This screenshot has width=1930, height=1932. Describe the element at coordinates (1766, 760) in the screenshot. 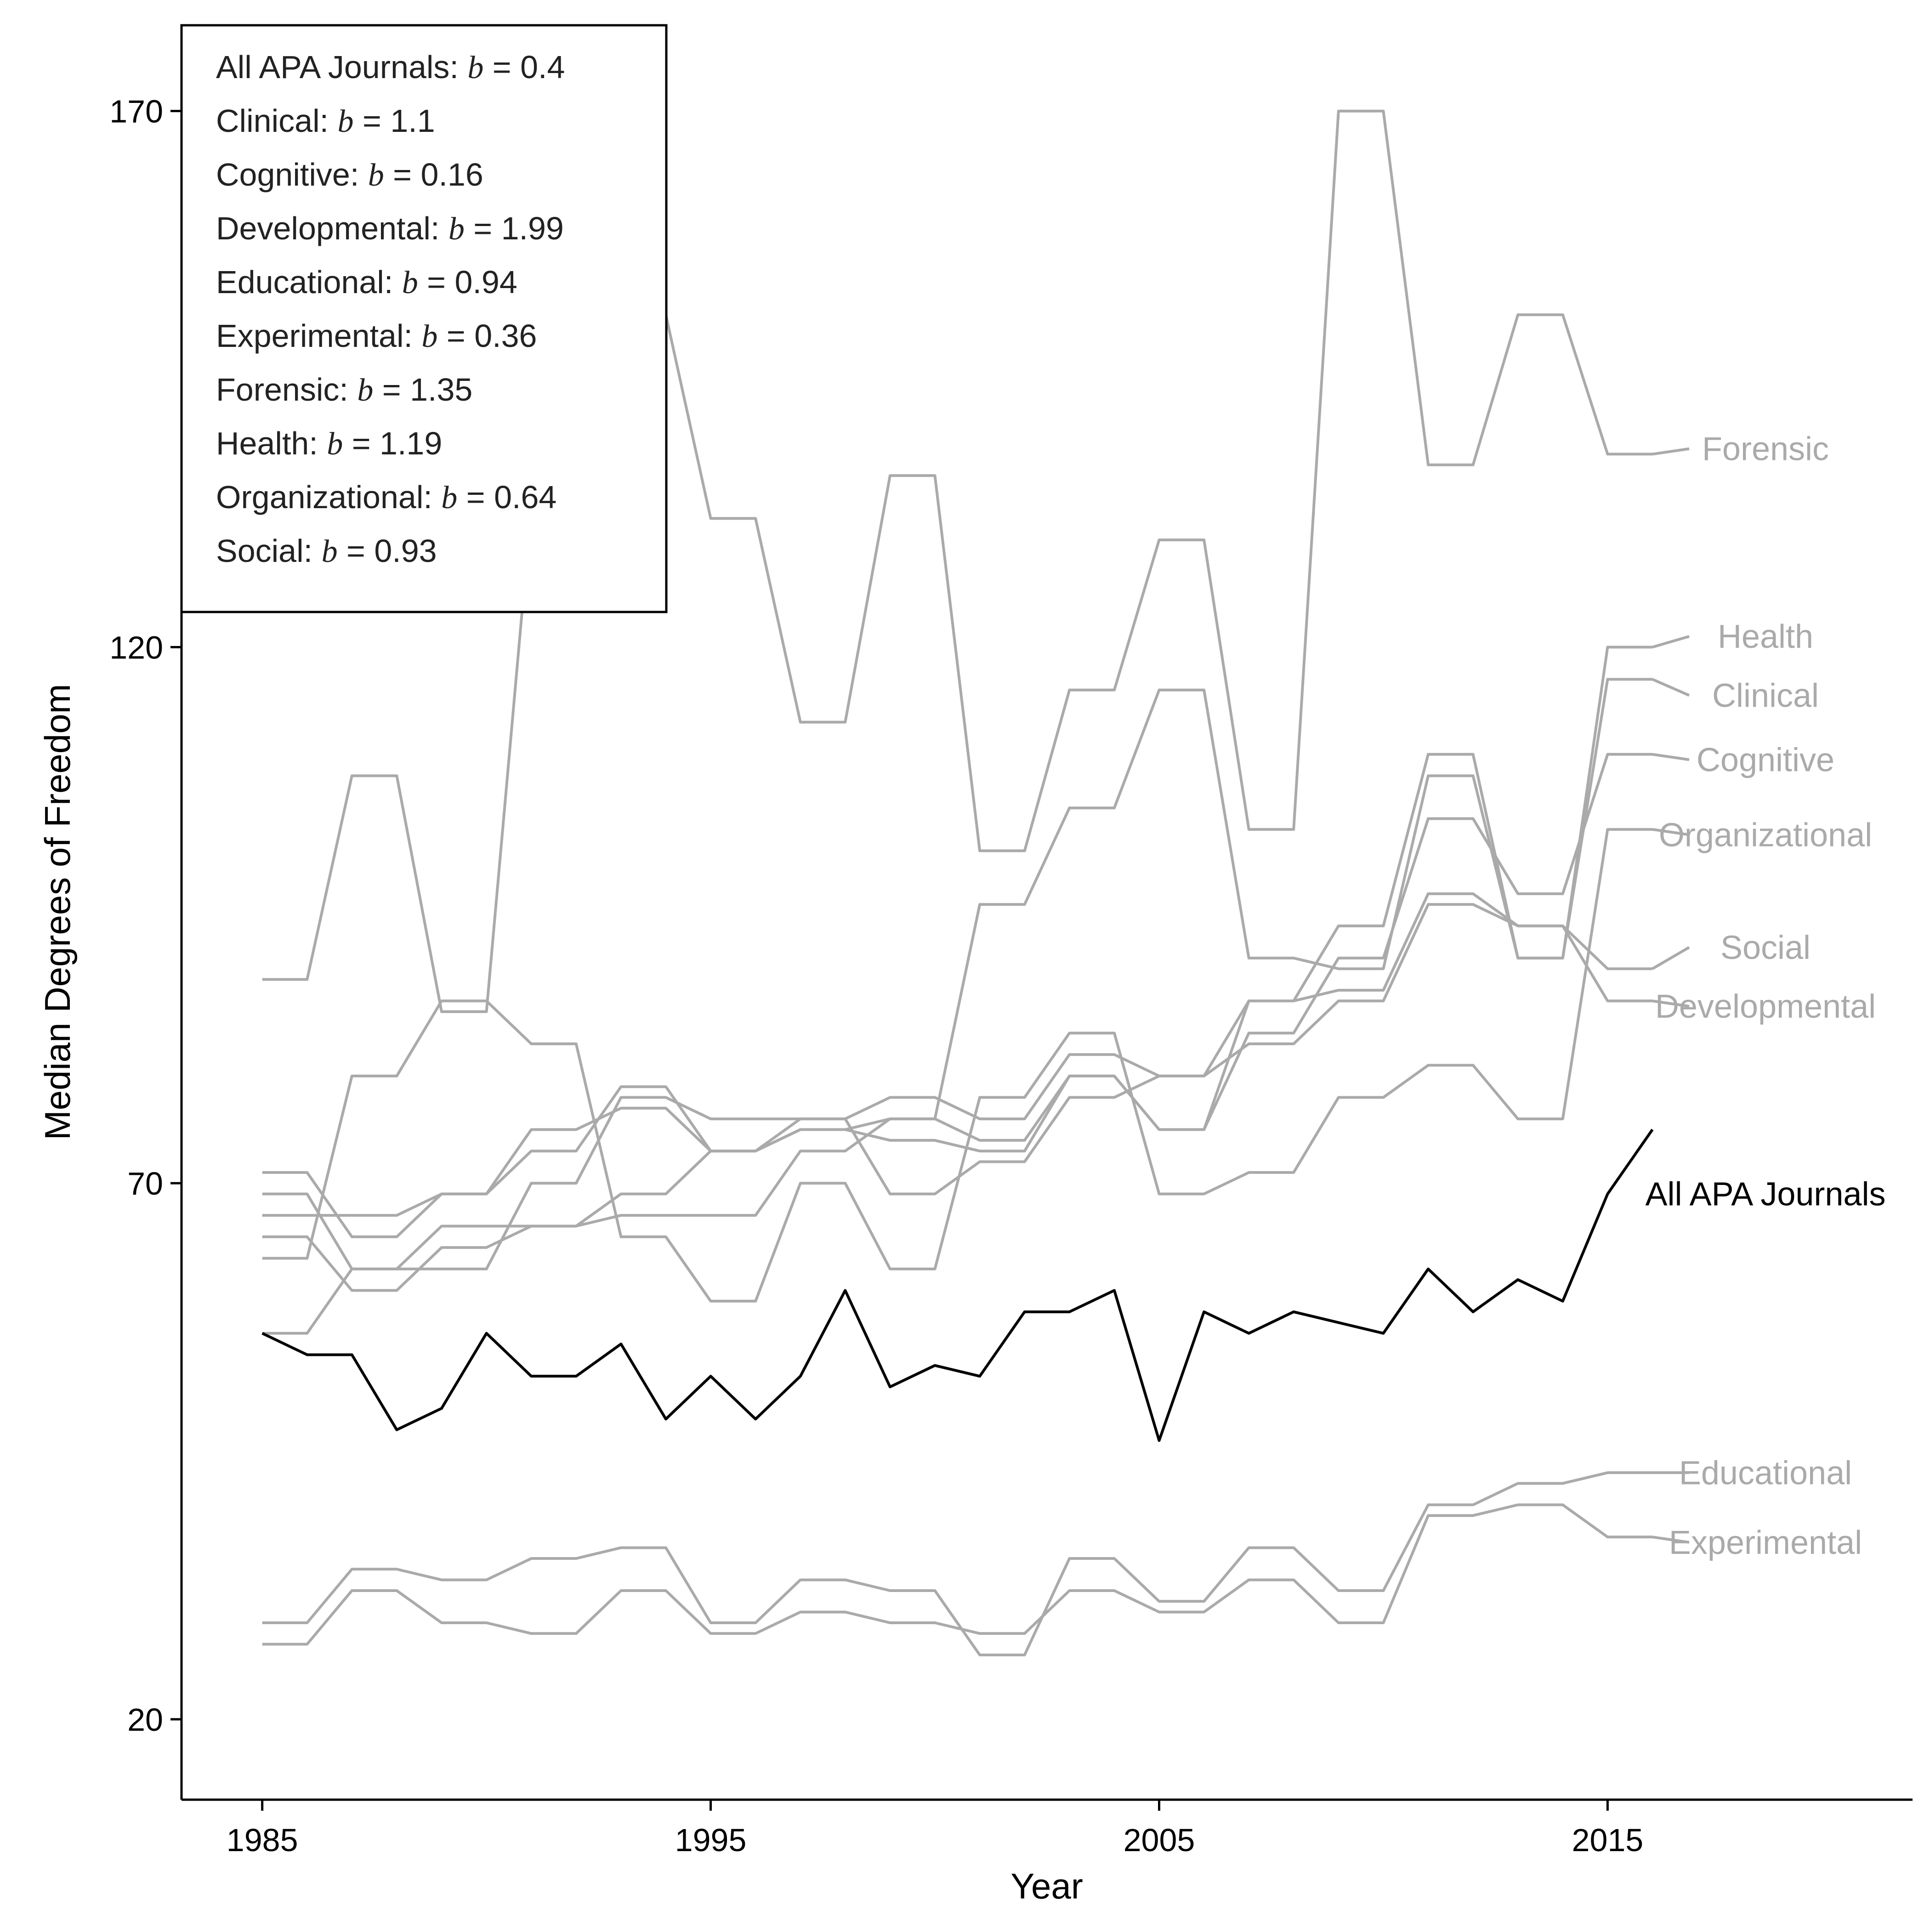

I see `series-label-cognitive: Cognitive` at that location.